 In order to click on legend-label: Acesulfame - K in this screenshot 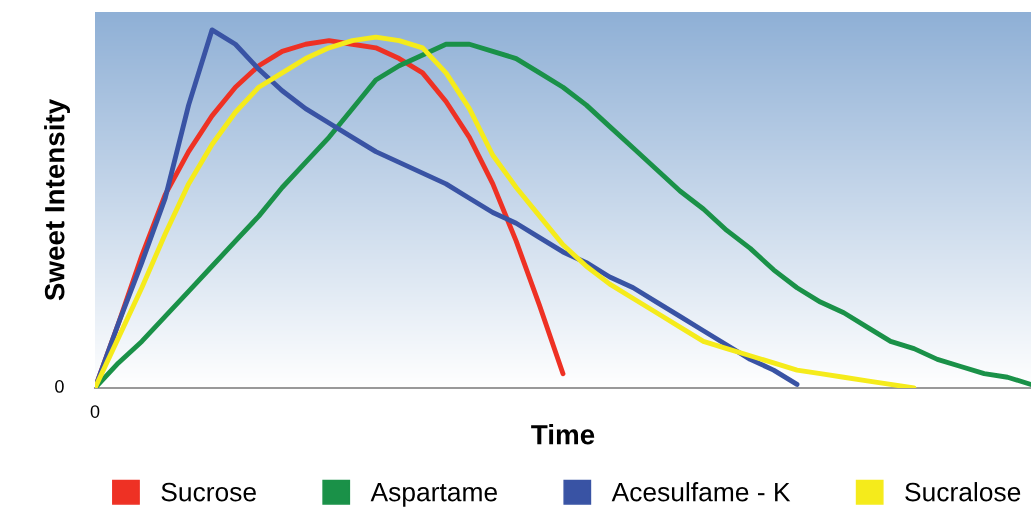, I will do `click(701, 492)`.